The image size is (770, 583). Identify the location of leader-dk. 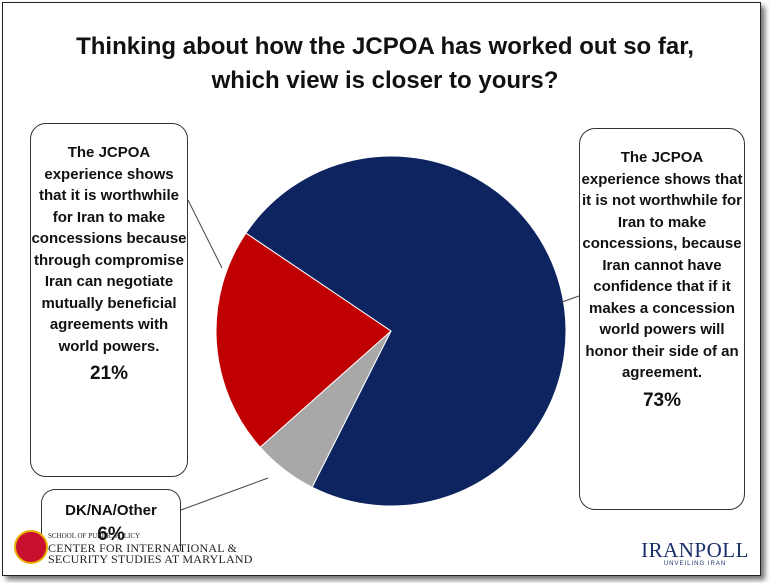
(224, 494).